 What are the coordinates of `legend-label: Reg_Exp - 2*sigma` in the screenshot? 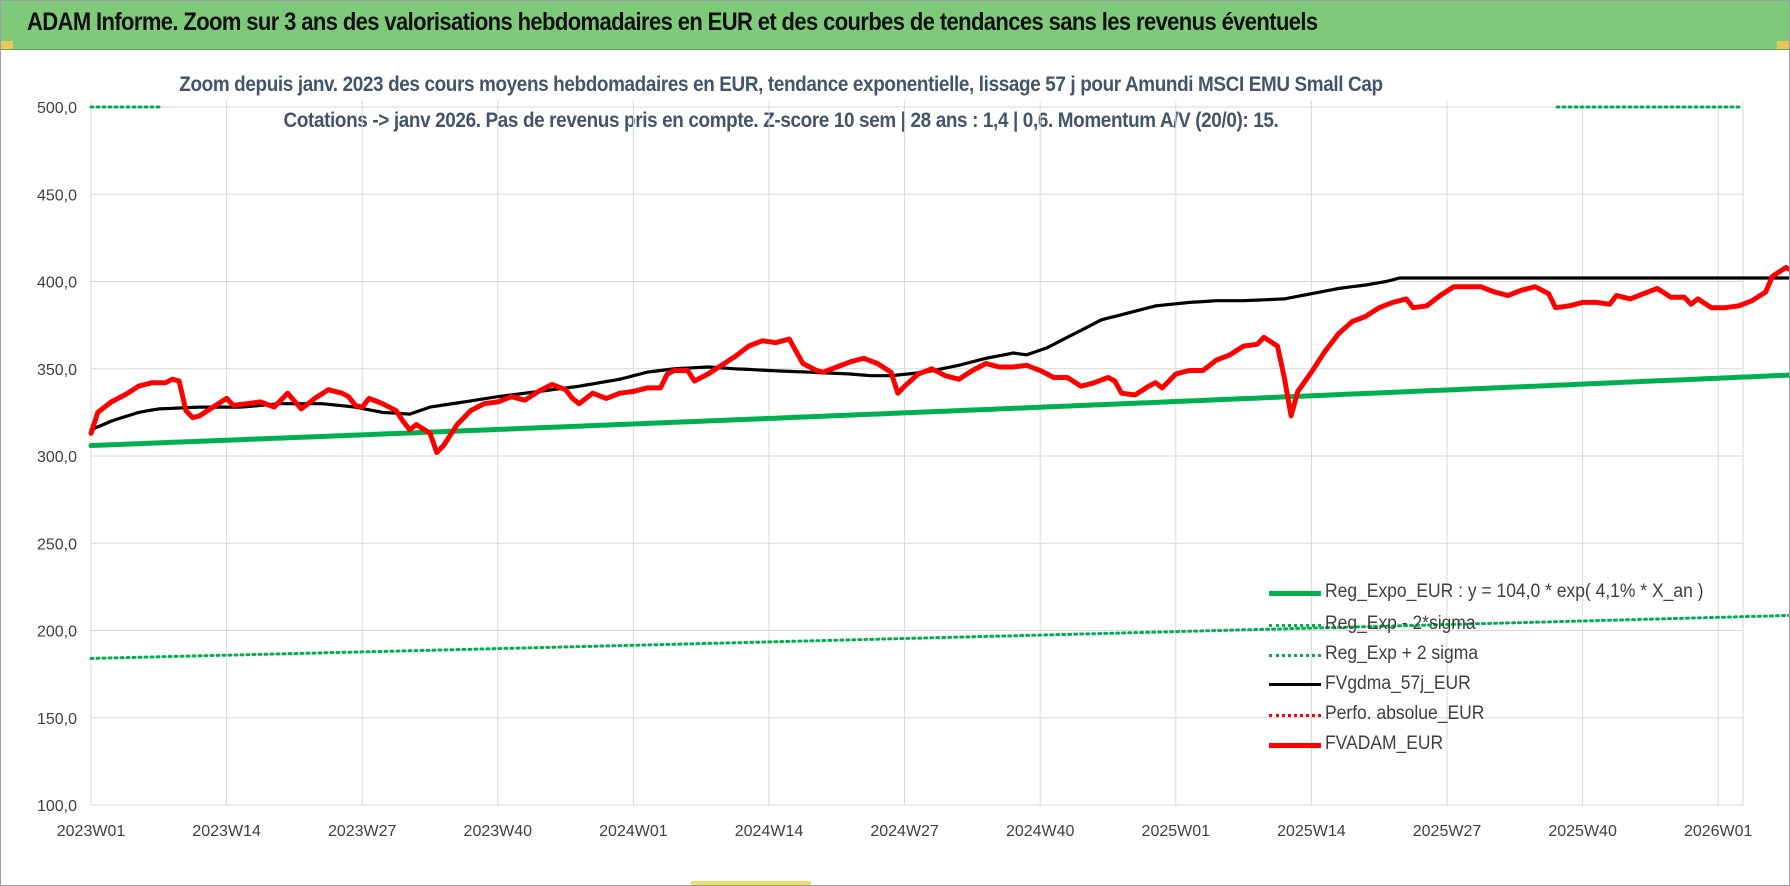 It's located at (1400, 623).